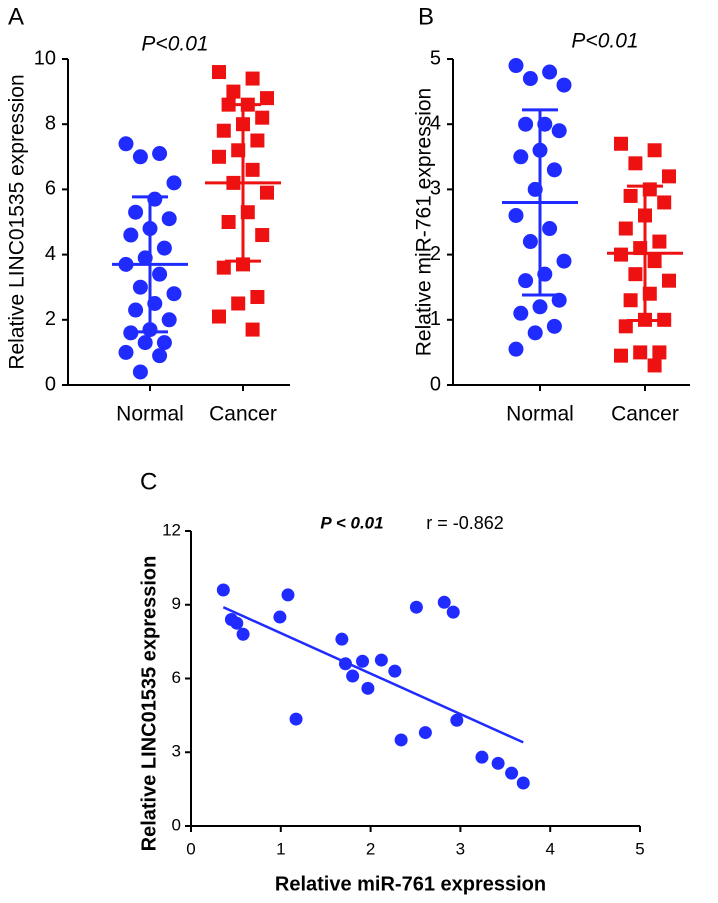 The image size is (718, 903). Describe the element at coordinates (50, 254) in the screenshot. I see `y-tick-label: 4` at that location.